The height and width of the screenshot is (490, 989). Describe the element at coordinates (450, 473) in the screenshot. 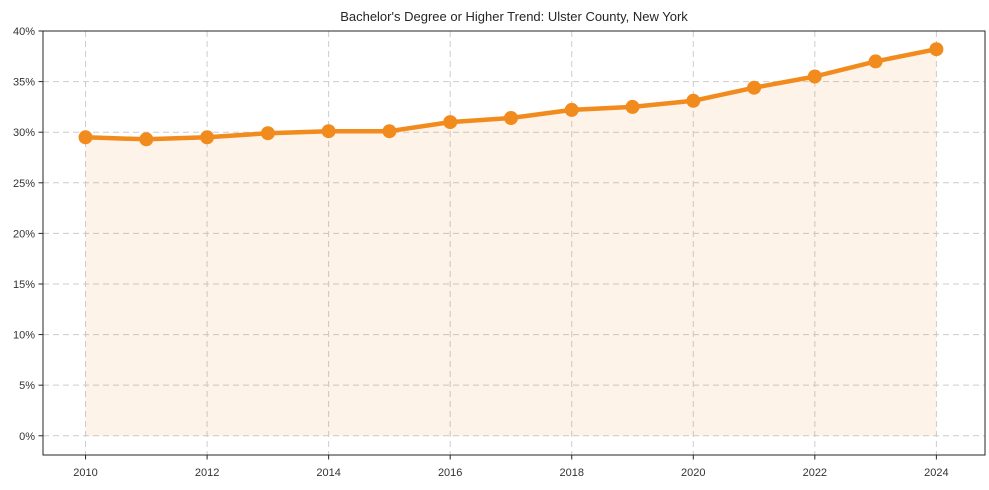

I see `x-tick-label: 2016` at that location.